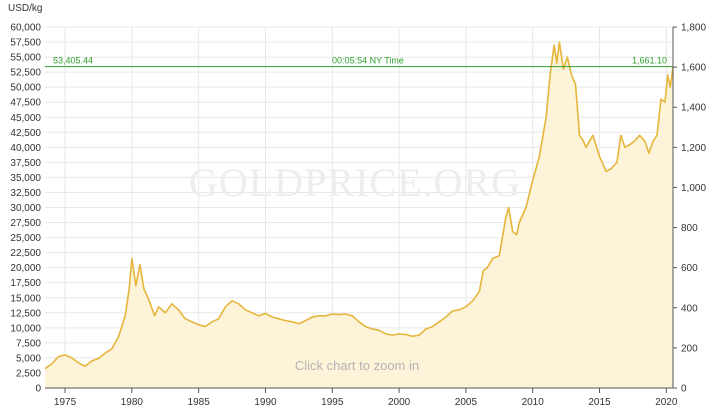  Describe the element at coordinates (25, 133) in the screenshot. I see `y-left-tick-label: 42,500` at that location.